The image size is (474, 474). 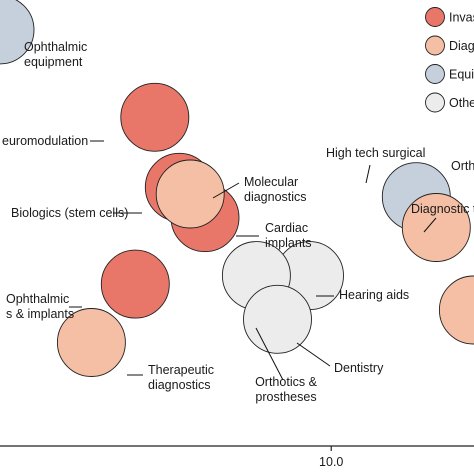 I want to click on legend-label-other: Othe, so click(x=461, y=103).